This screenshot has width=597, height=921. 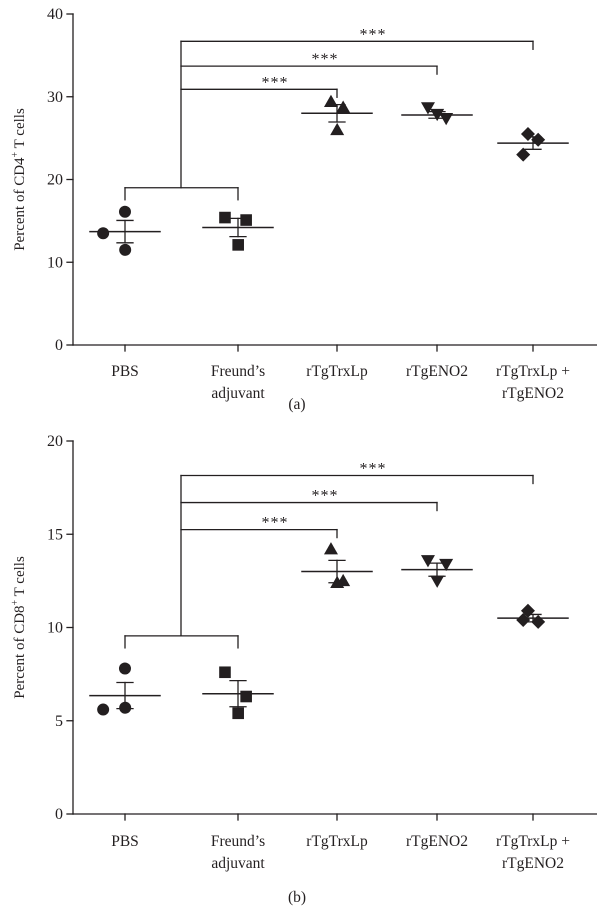 I want to click on y-tick-label: 15, so click(x=55, y=534).